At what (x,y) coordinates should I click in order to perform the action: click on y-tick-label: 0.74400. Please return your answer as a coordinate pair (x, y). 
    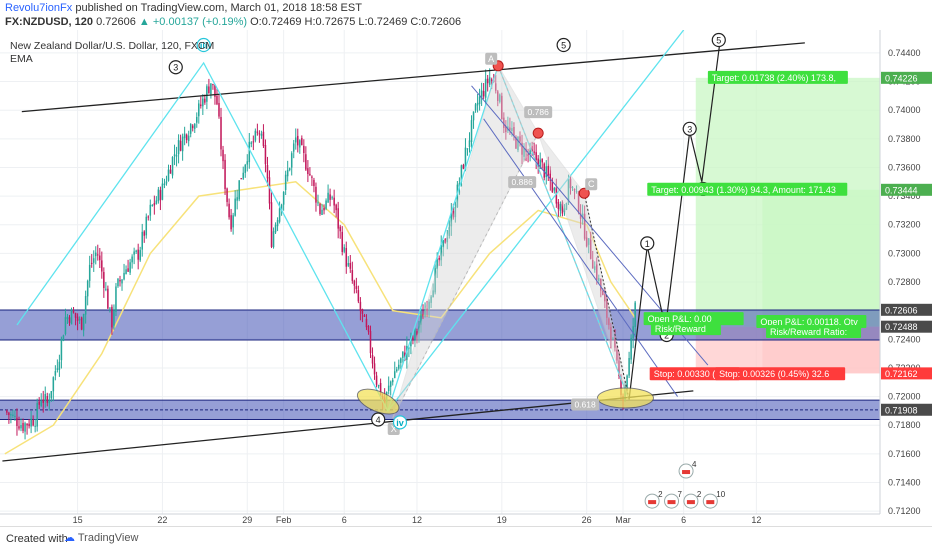
    Looking at the image, I should click on (904, 53).